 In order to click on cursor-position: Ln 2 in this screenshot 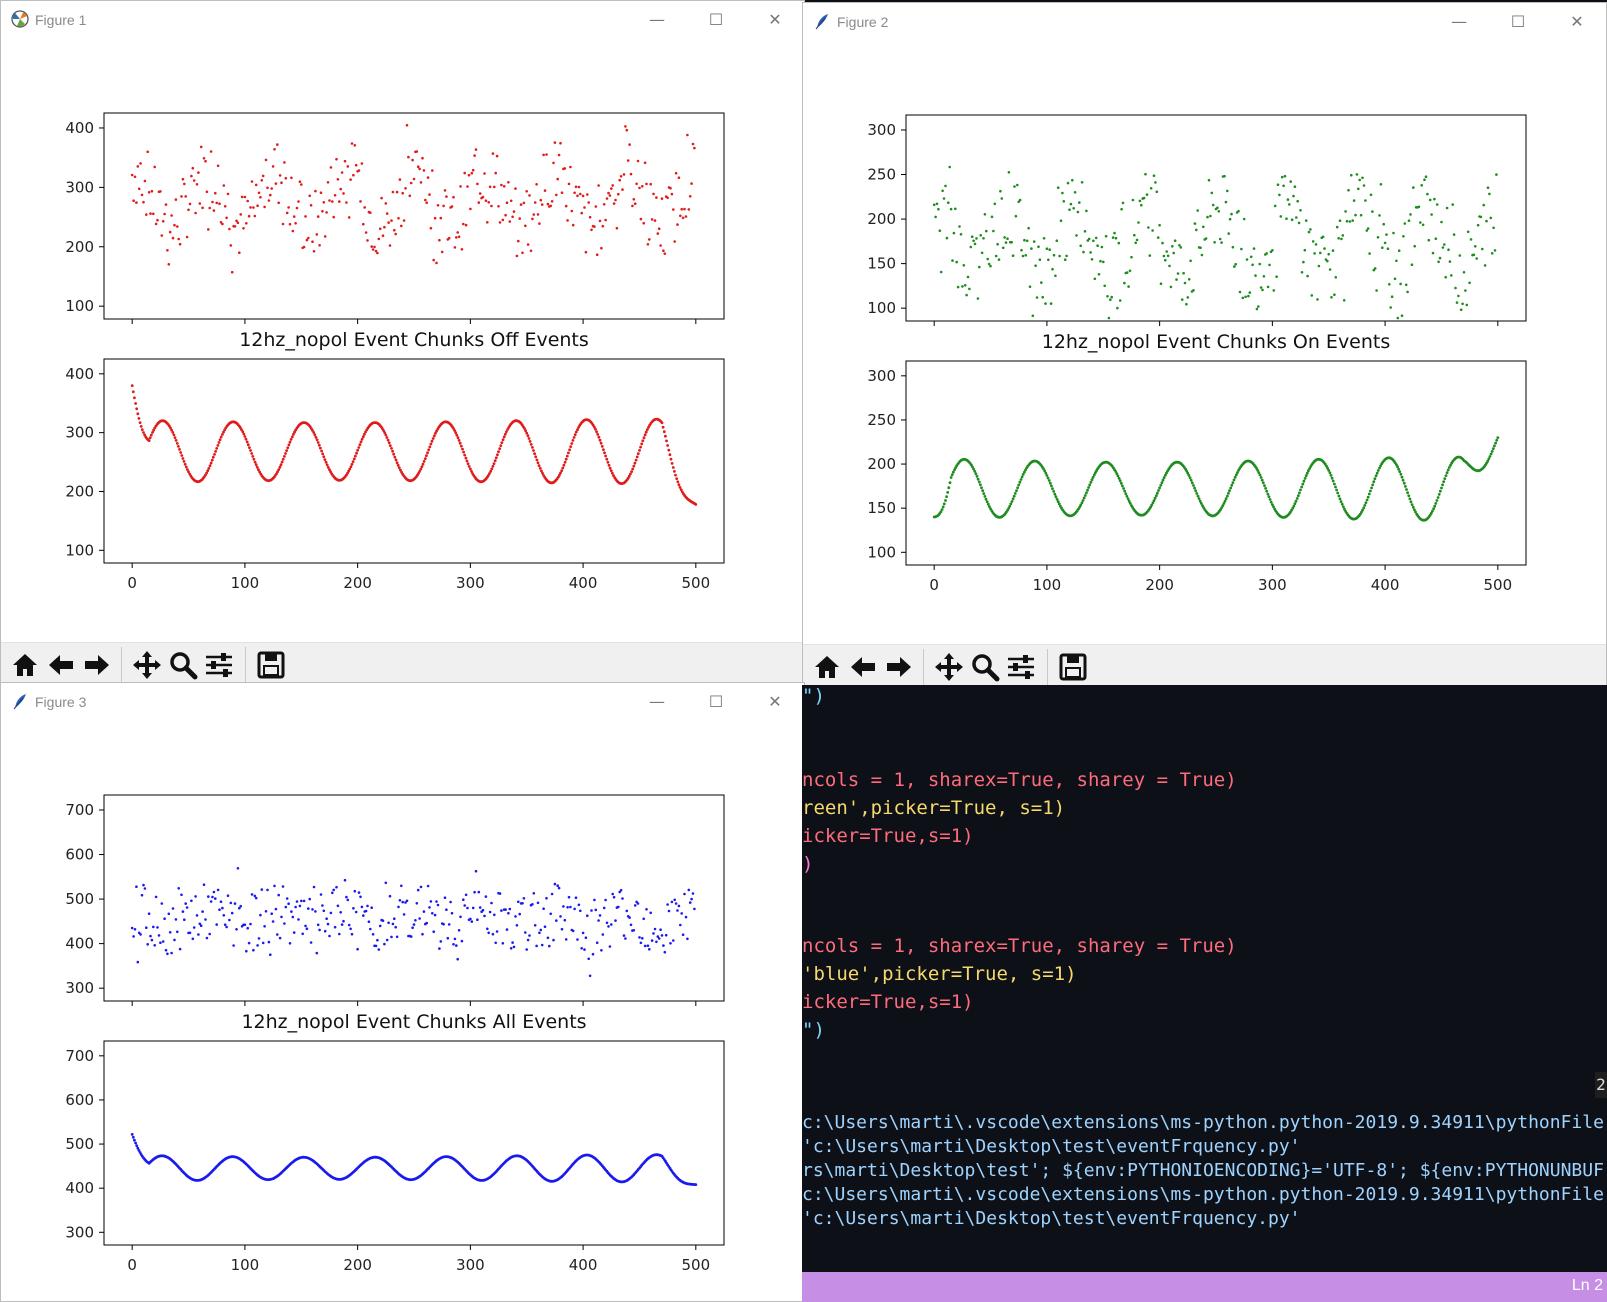, I will do `click(1587, 1285)`.